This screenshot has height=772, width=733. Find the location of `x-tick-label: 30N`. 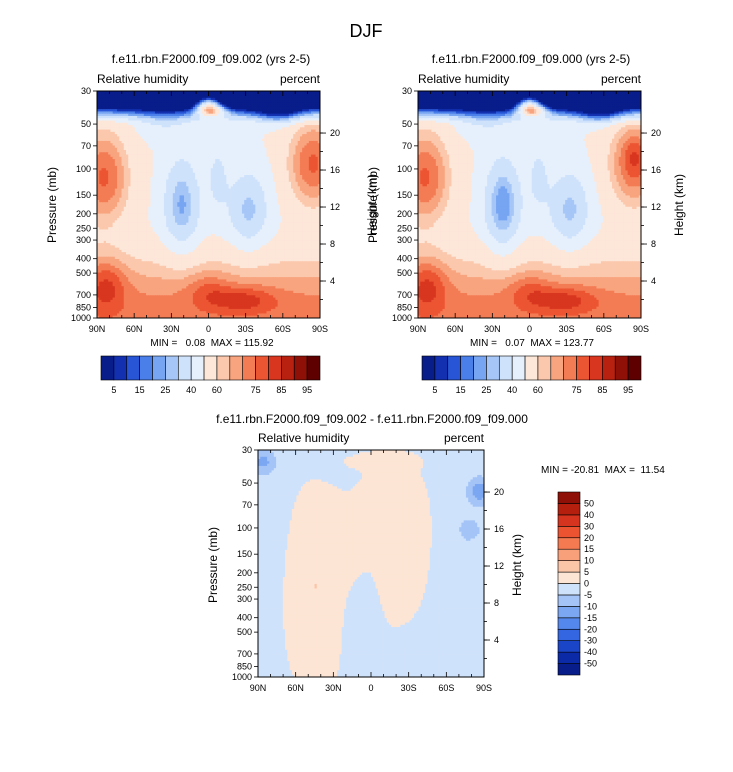

x-tick-label: 30N is located at coordinates (492, 329).